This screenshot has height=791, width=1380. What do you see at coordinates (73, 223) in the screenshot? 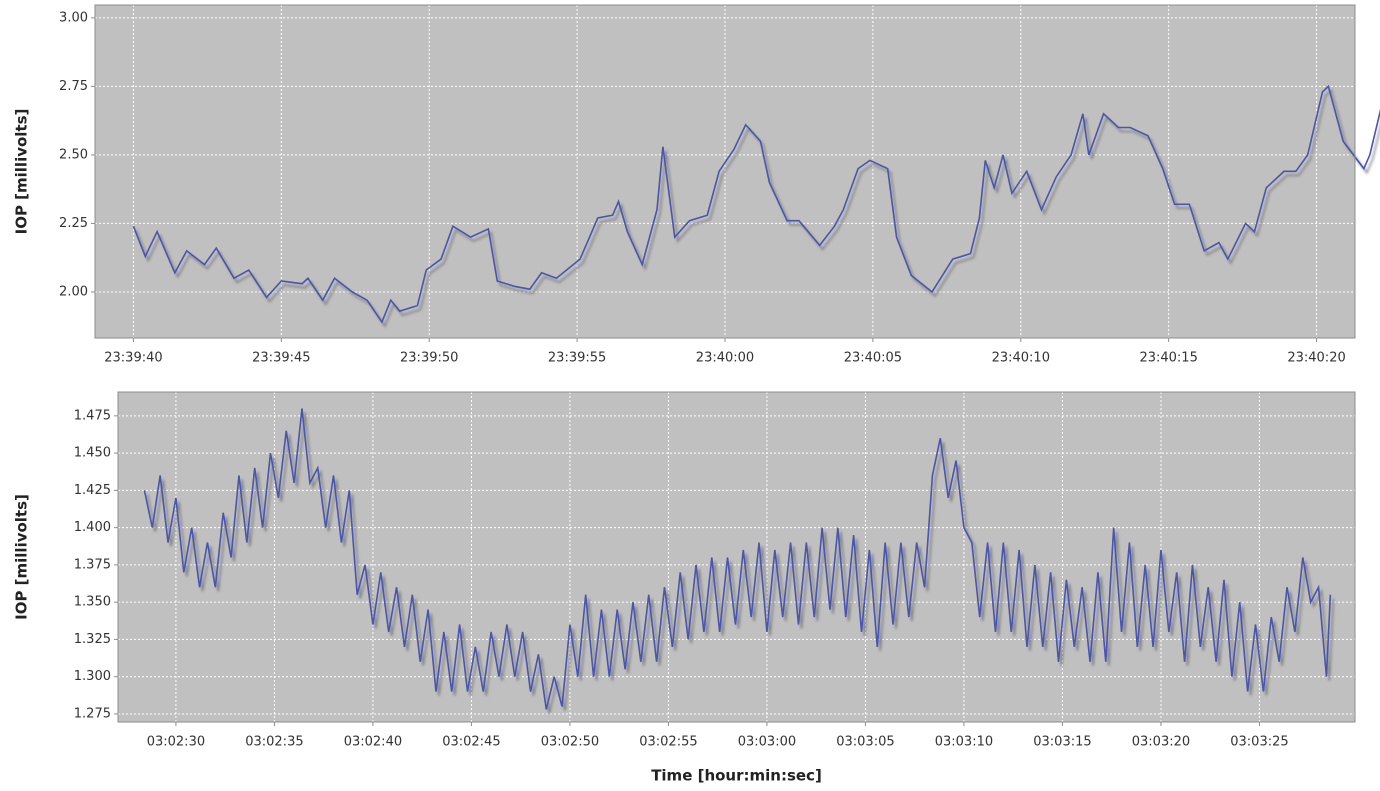
I see `y-tick-label: 2.25` at bounding box center [73, 223].